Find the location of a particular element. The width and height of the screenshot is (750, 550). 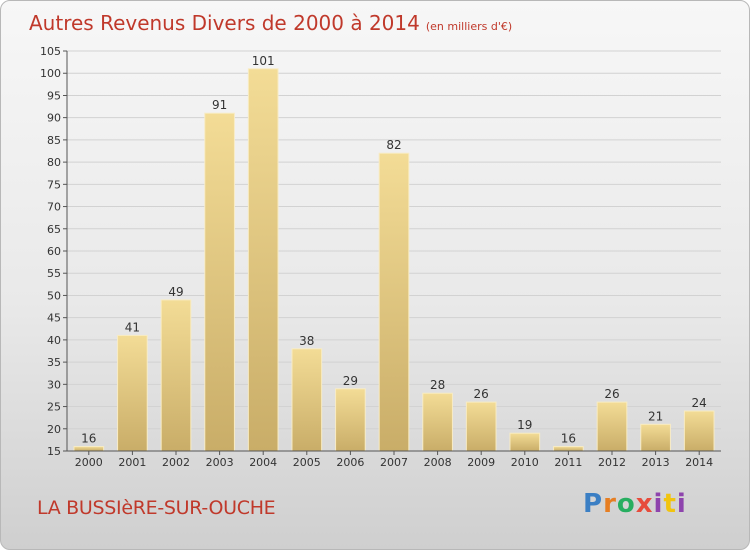

x-tick-label: 2001 is located at coordinates (132, 462).